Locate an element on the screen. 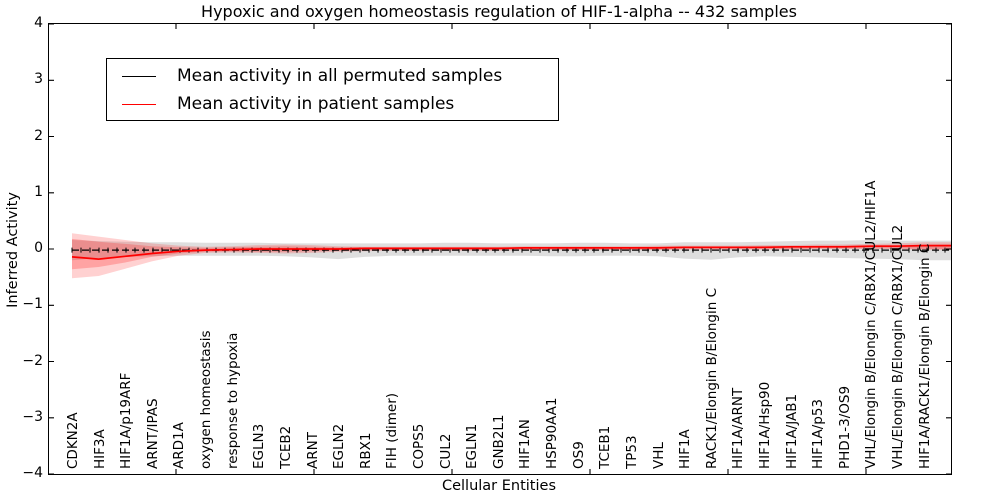 This screenshot has height=500, width=1000. x-category-label: VHL/Elongin B/Elongin C/RBX1/CUL2/HIF1A is located at coordinates (871, 324).